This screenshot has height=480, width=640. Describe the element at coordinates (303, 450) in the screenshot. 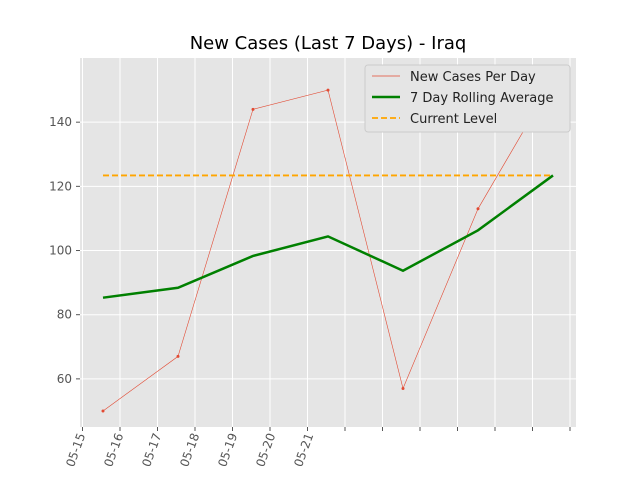

I see `x-tick-label: 05-21` at that location.